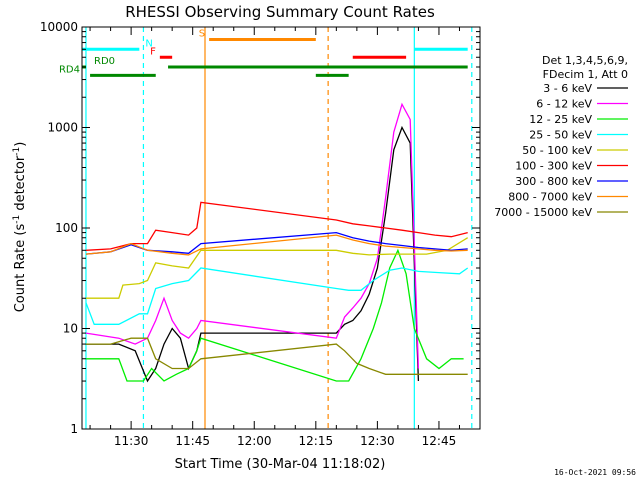 The image size is (640, 480). Describe the element at coordinates (567, 88) in the screenshot. I see `legend-label-0: 3 - 6 keV` at that location.